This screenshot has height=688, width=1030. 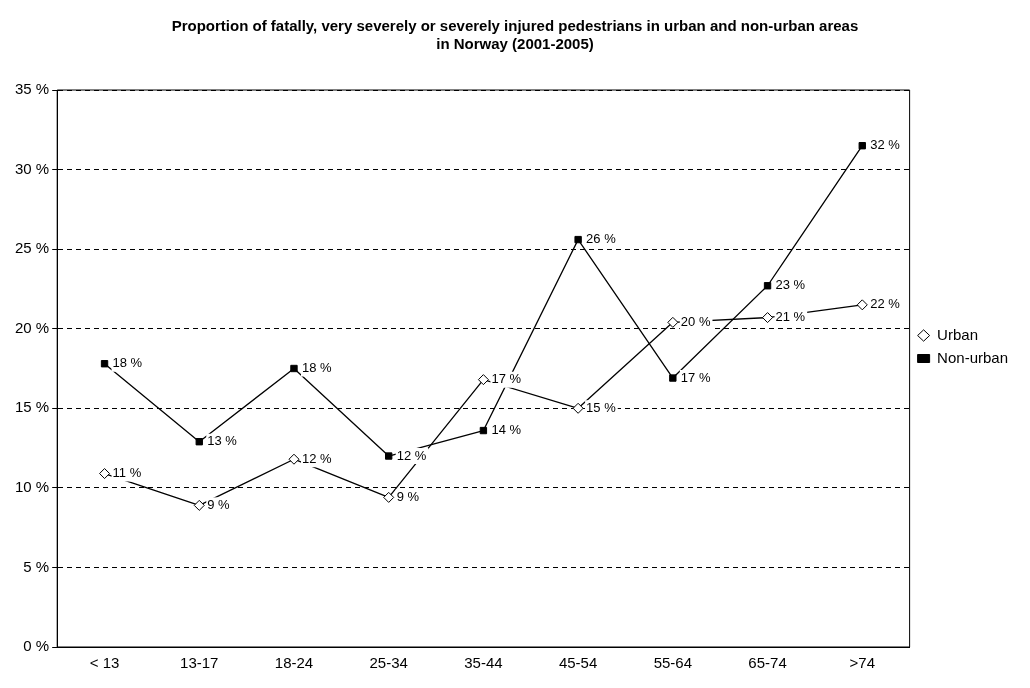 What do you see at coordinates (32, 486) in the screenshot?
I see `y-tick-label: 10 %` at bounding box center [32, 486].